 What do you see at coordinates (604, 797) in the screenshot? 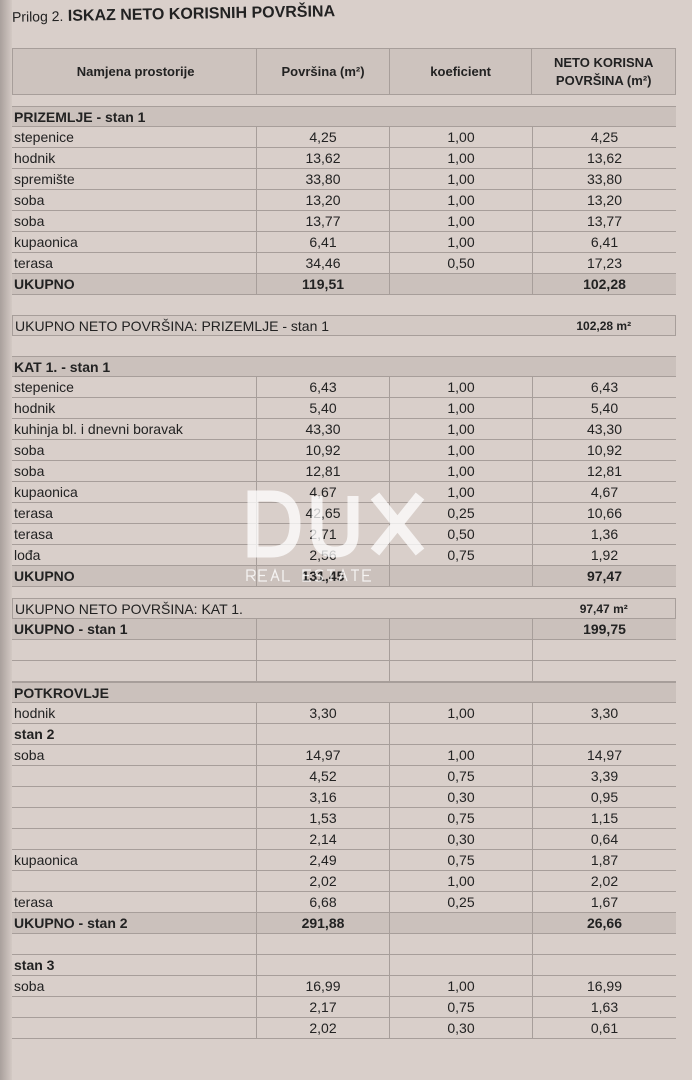
I see `net-area-cell: 0,95` at bounding box center [604, 797].